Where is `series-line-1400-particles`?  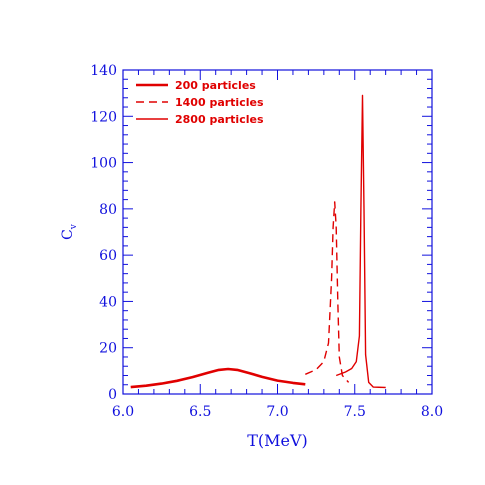
series-line-1400-particles is located at coordinates (327, 292).